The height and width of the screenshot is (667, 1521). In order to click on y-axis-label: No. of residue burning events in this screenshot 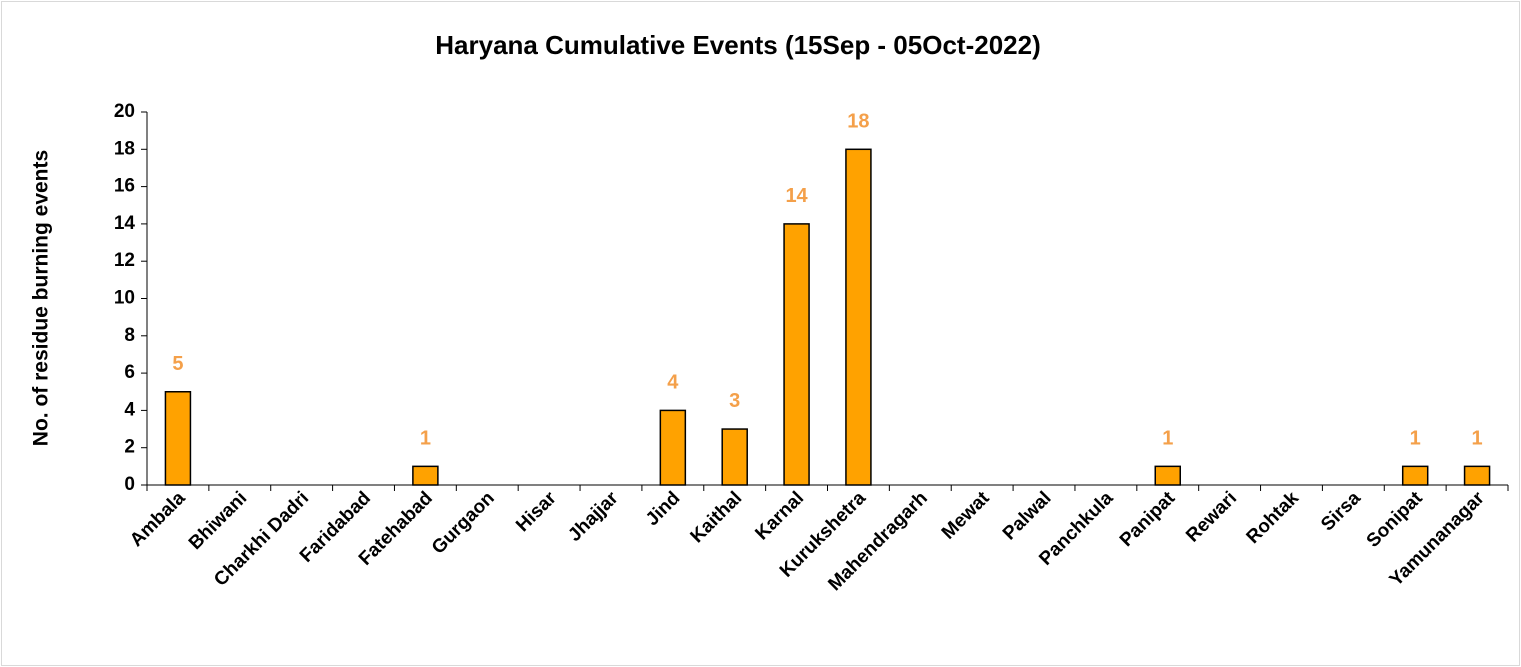, I will do `click(41, 298)`.